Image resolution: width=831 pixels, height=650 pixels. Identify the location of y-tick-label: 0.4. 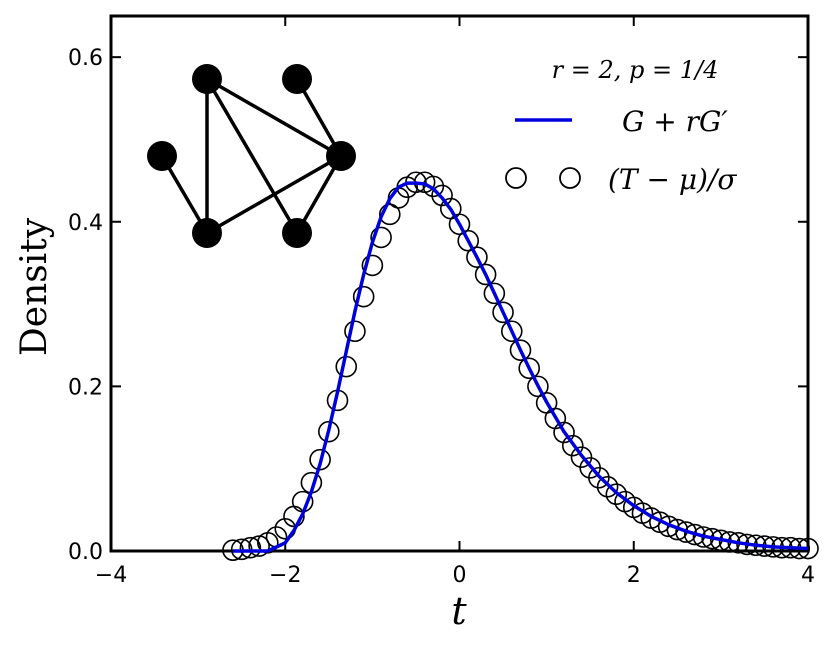
(85, 223).